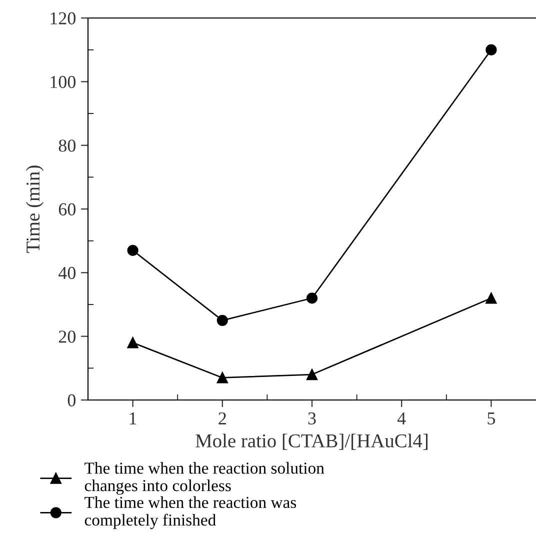 The image size is (536, 536). What do you see at coordinates (67, 273) in the screenshot?
I see `y-tick-label: 40` at bounding box center [67, 273].